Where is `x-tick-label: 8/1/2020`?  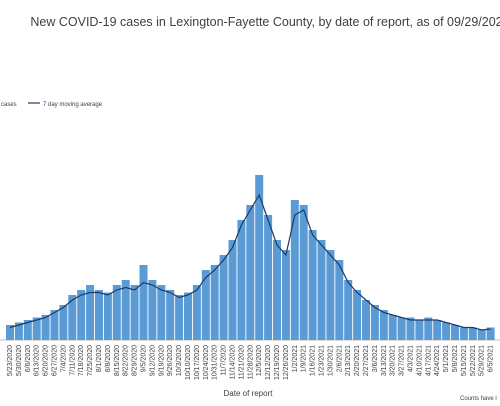 x-tick-label: 8/1/2020 is located at coordinates (99, 358).